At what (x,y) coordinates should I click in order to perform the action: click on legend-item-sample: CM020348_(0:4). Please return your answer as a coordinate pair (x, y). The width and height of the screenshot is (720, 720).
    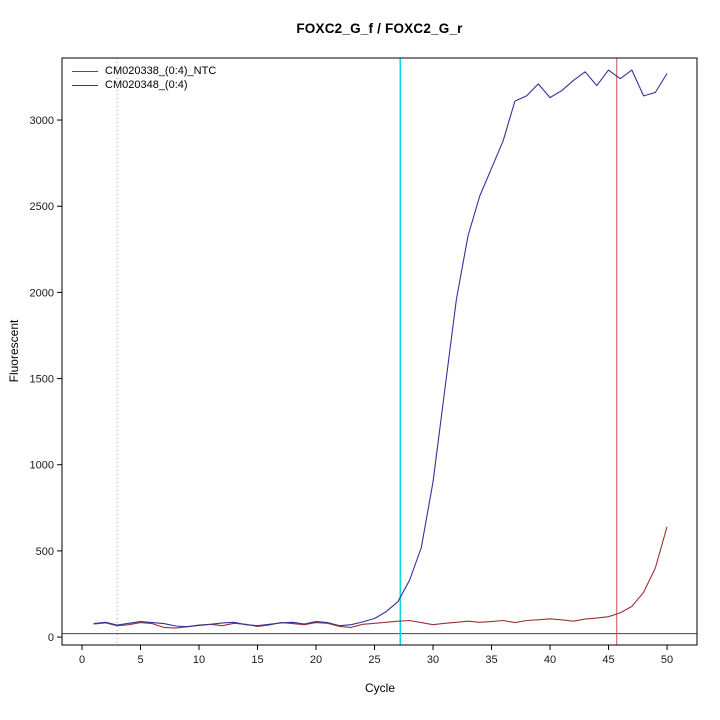
    Looking at the image, I should click on (144, 85).